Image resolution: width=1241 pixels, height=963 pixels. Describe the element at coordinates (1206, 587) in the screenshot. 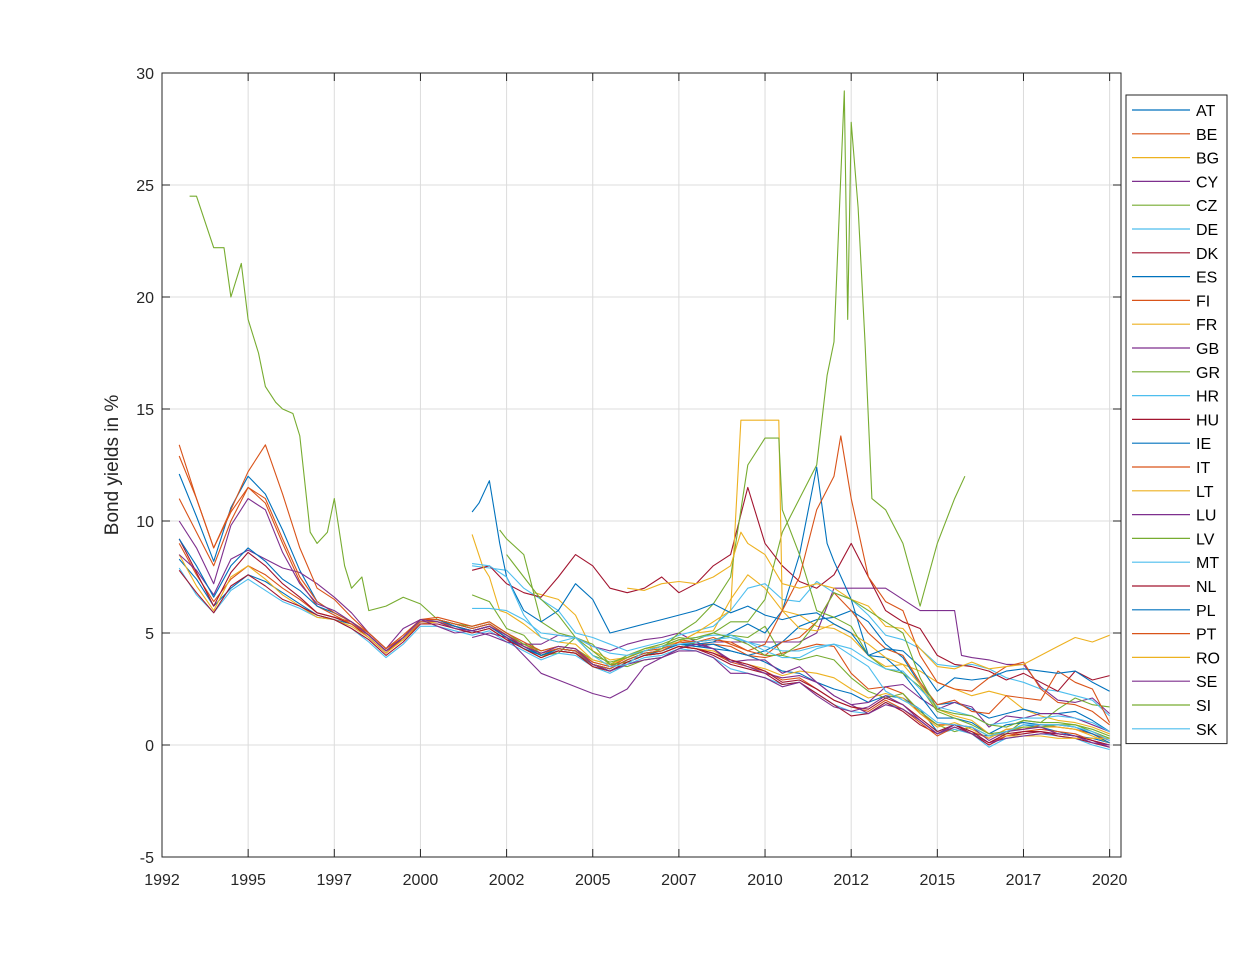

I see `legend-label-nl: NL` at that location.